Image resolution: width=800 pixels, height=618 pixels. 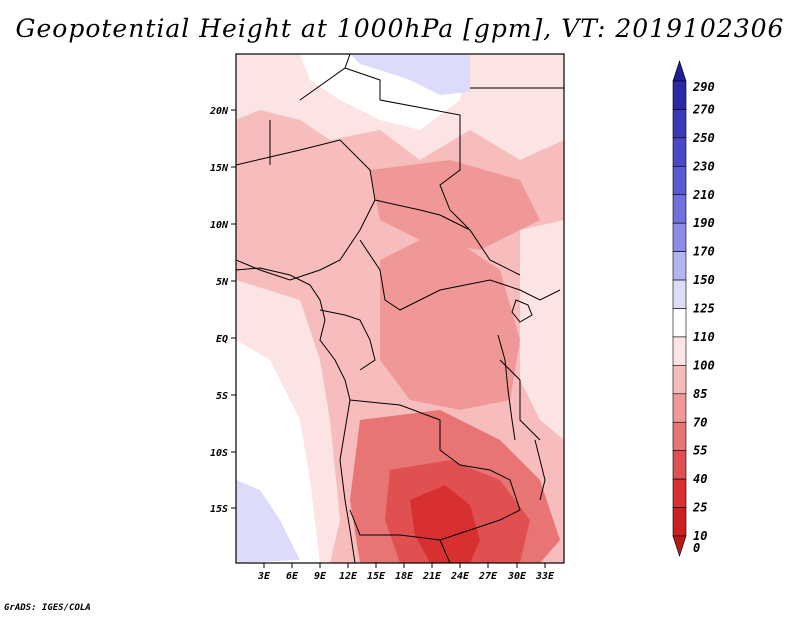 I want to click on lat-label-eq: EQ, so click(x=222, y=339).